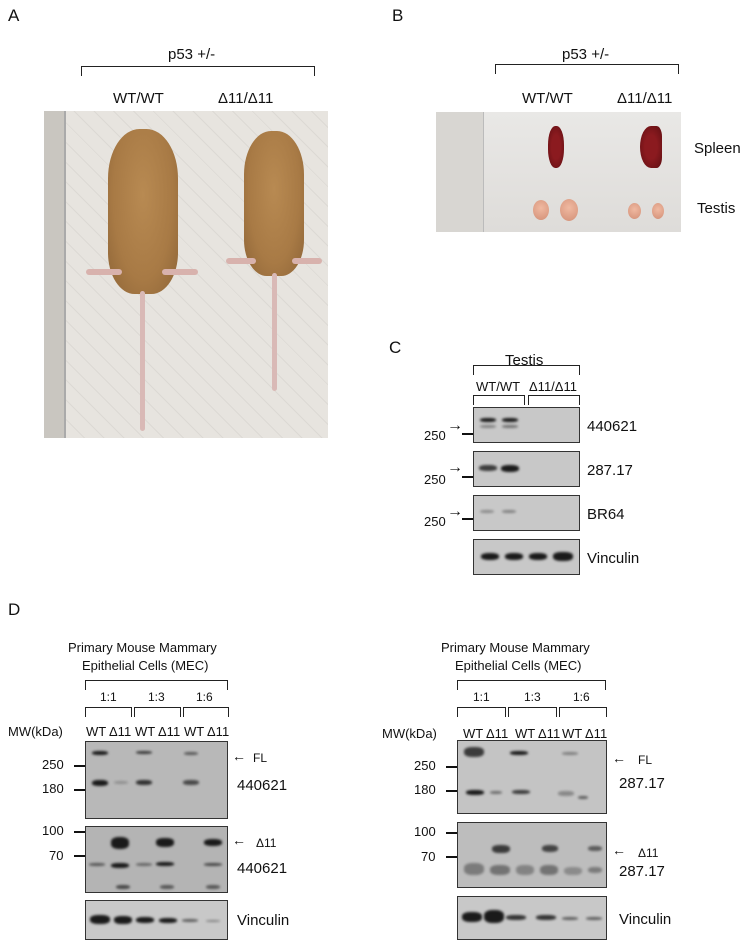 Image resolution: width=752 pixels, height=947 pixels. Describe the element at coordinates (651, 147) in the screenshot. I see `spleen-d11` at that location.